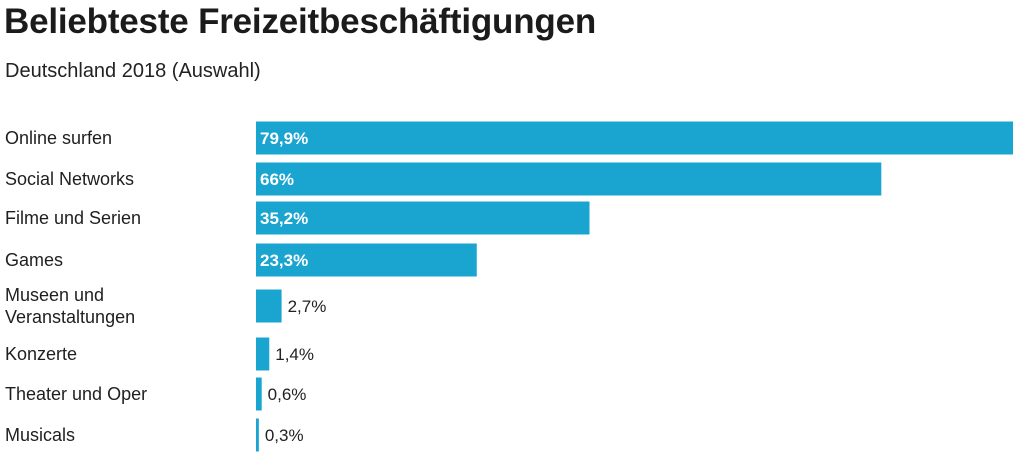 Image resolution: width=1024 pixels, height=453 pixels. Describe the element at coordinates (284, 260) in the screenshot. I see `data-label: 23,3%` at that location.